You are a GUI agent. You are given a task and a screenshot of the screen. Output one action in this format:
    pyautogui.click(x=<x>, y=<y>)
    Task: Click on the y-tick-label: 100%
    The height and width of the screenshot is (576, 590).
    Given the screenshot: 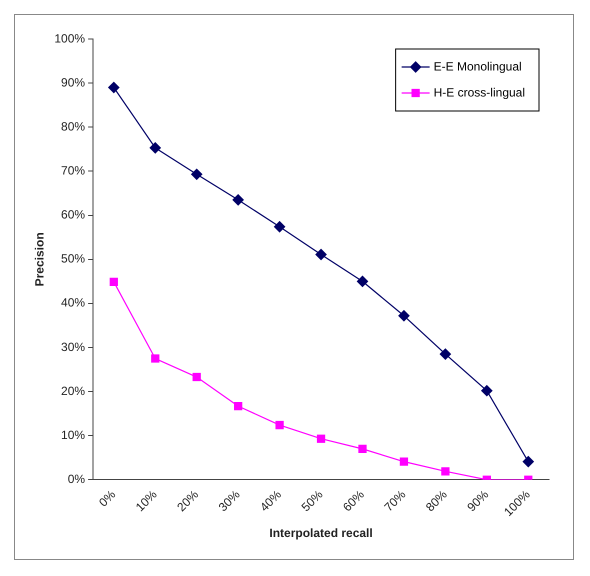 What is the action you would take?
    pyautogui.click(x=70, y=38)
    